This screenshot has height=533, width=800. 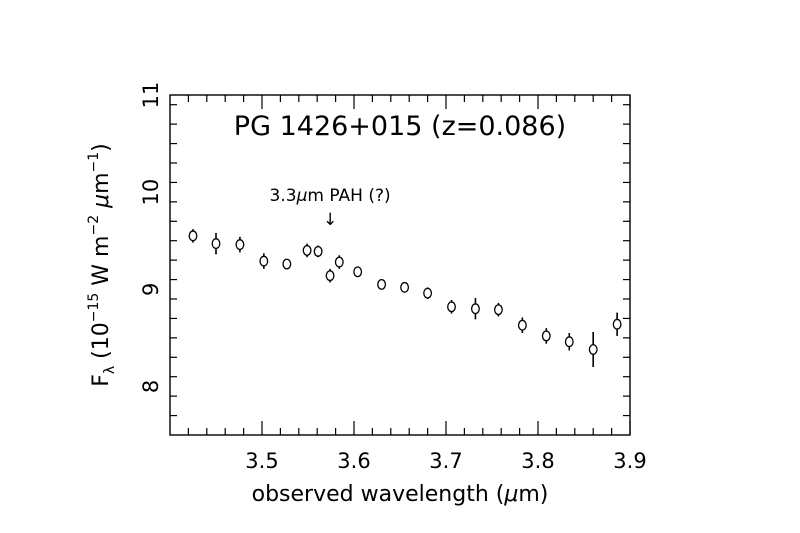 What do you see at coordinates (330, 196) in the screenshot?
I see `pah-annotation-label: 3.3μm PAH (?)` at bounding box center [330, 196].